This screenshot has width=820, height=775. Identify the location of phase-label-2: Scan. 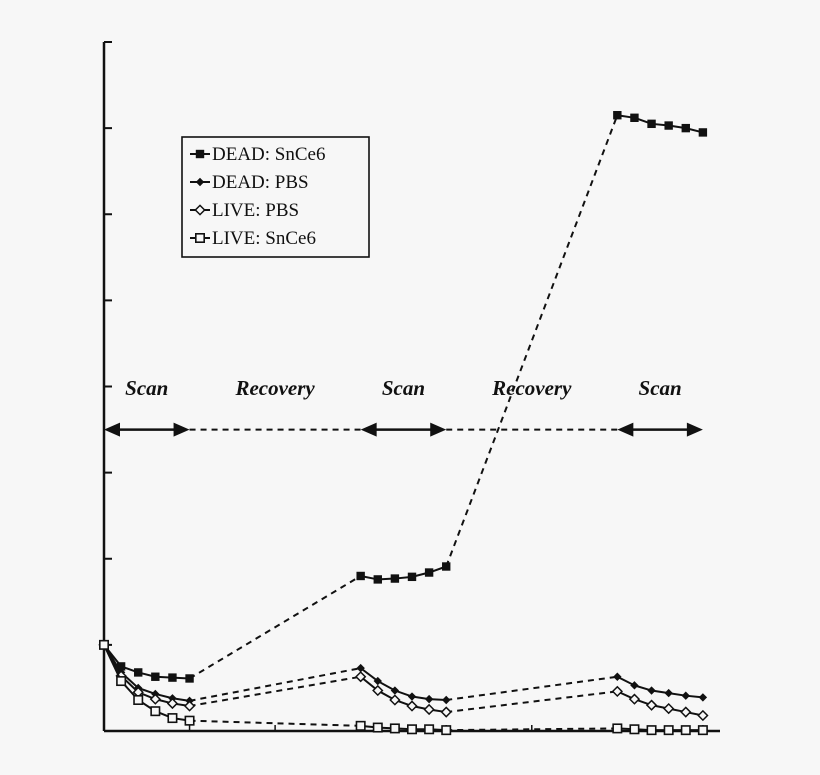
(403, 388).